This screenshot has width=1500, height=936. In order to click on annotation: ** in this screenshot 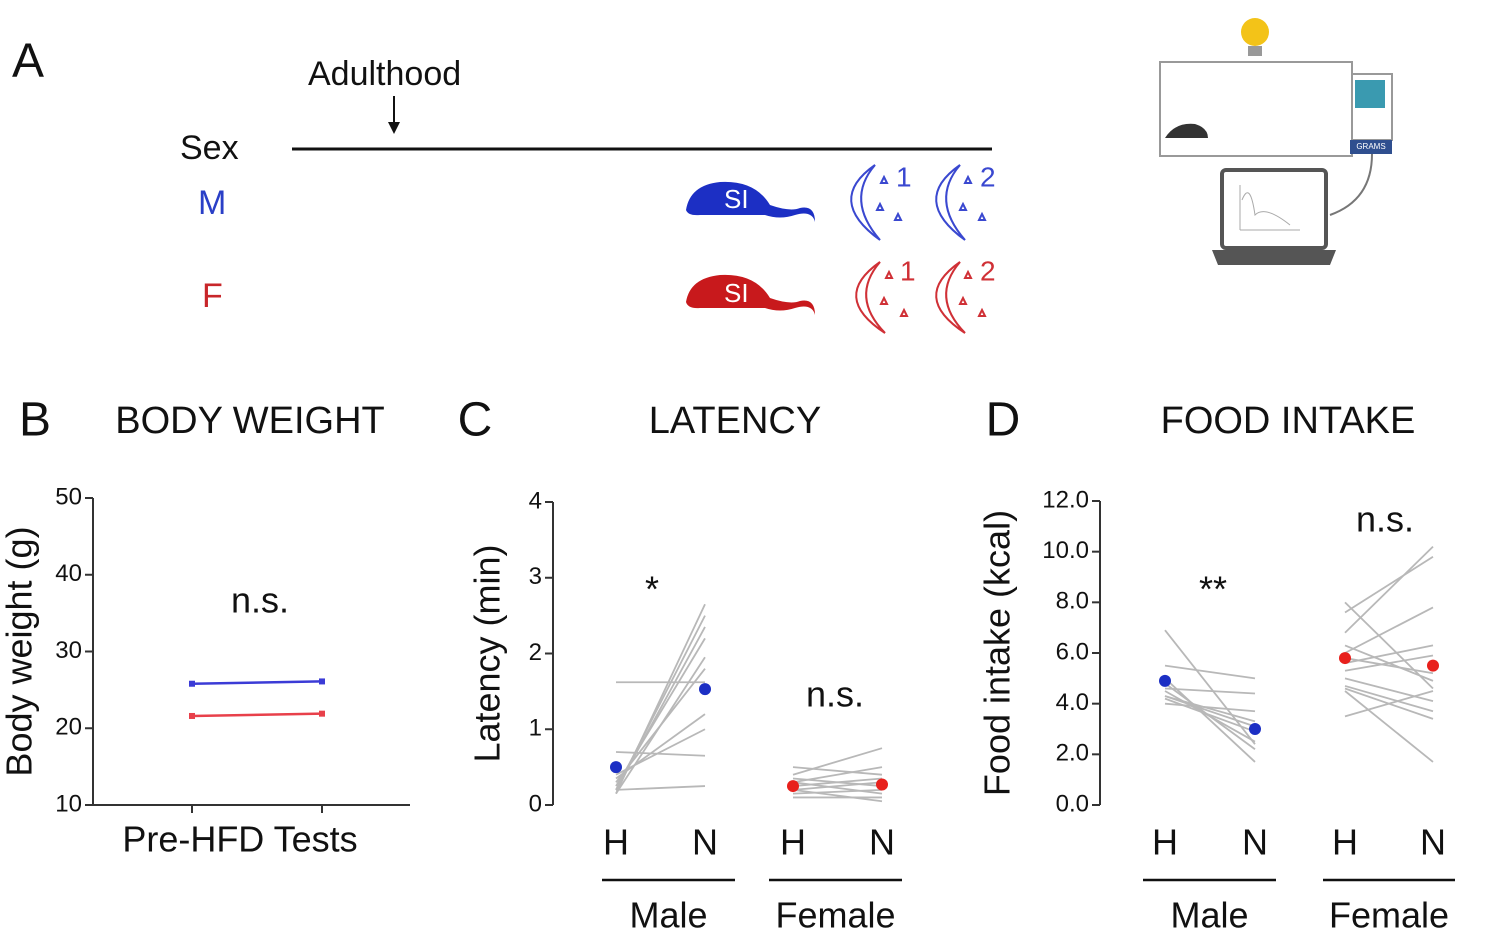, I will do `click(1213, 589)`.